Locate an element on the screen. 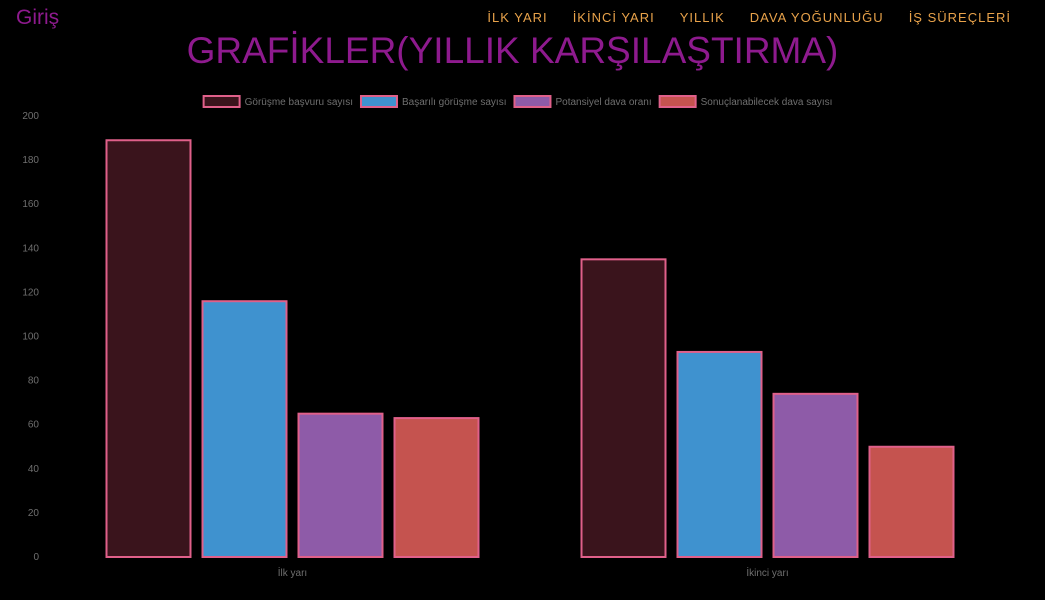 This screenshot has width=1045, height=600. legend-item: Görüşme başvuru sayısı is located at coordinates (277, 101).